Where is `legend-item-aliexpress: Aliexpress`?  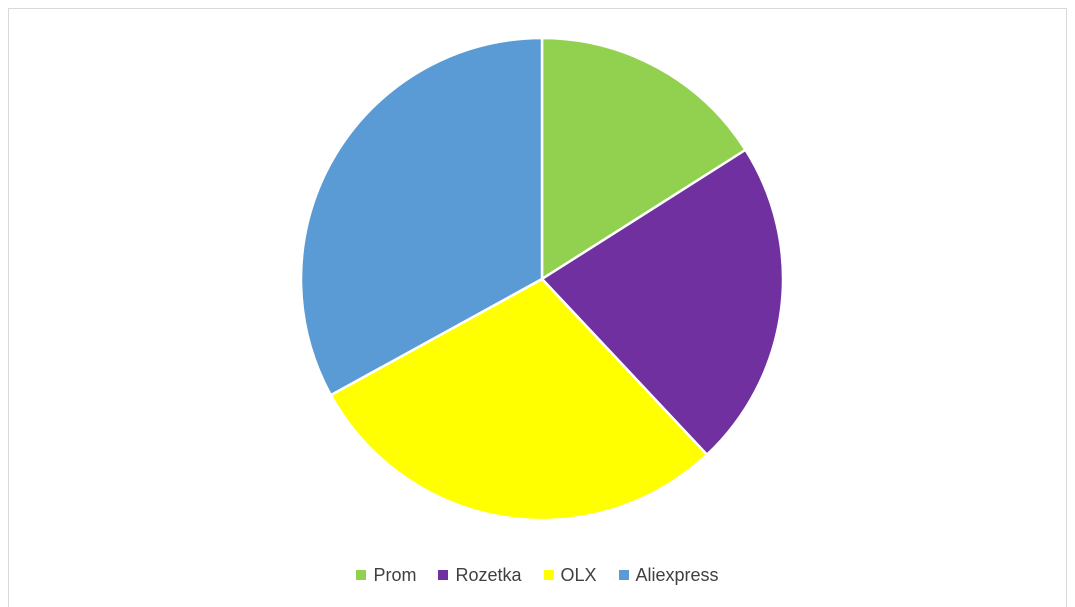
legend-item-aliexpress: Aliexpress is located at coordinates (668, 575).